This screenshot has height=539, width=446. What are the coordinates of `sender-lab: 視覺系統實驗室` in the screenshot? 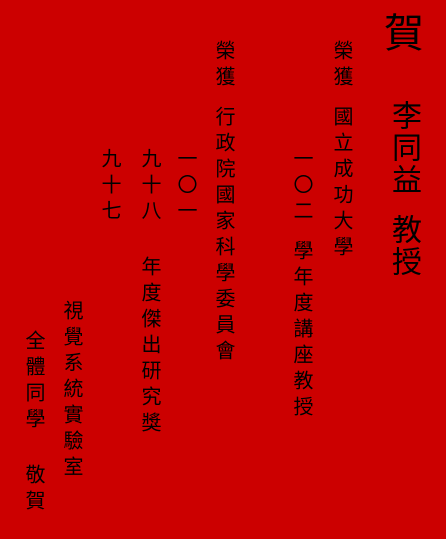 It's located at (72, 391).